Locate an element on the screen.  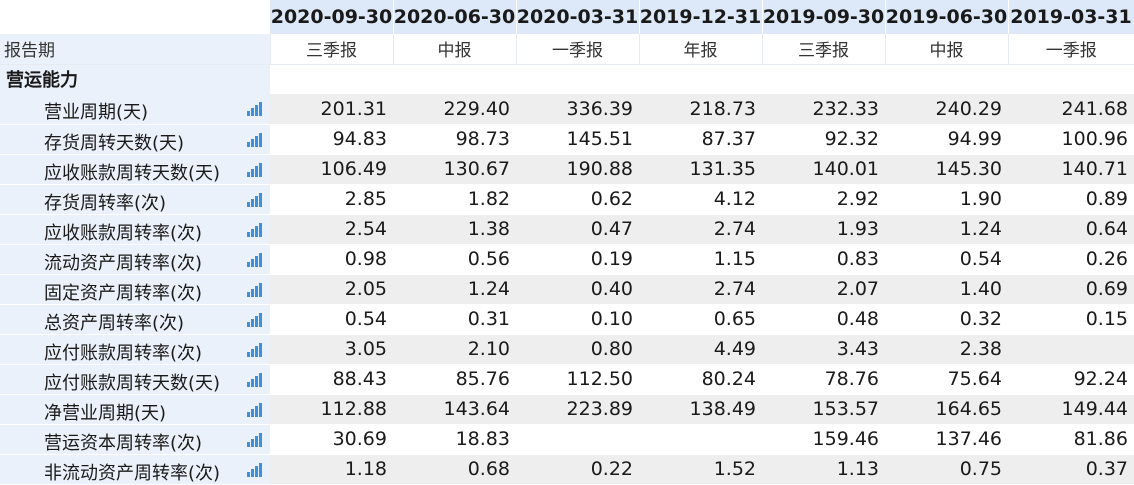
value-cell: 0.65 is located at coordinates (700, 319).